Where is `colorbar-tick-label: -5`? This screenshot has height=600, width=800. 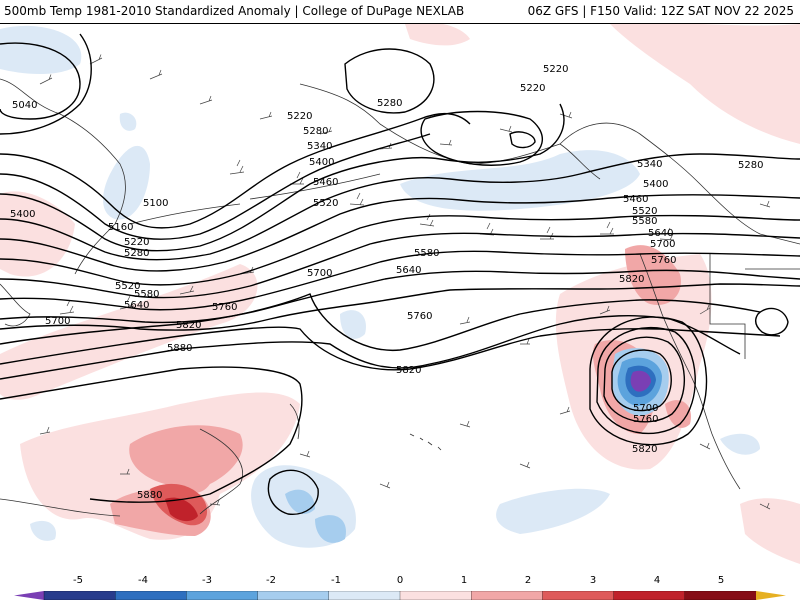 colorbar-tick-label: -5 is located at coordinates (78, 580).